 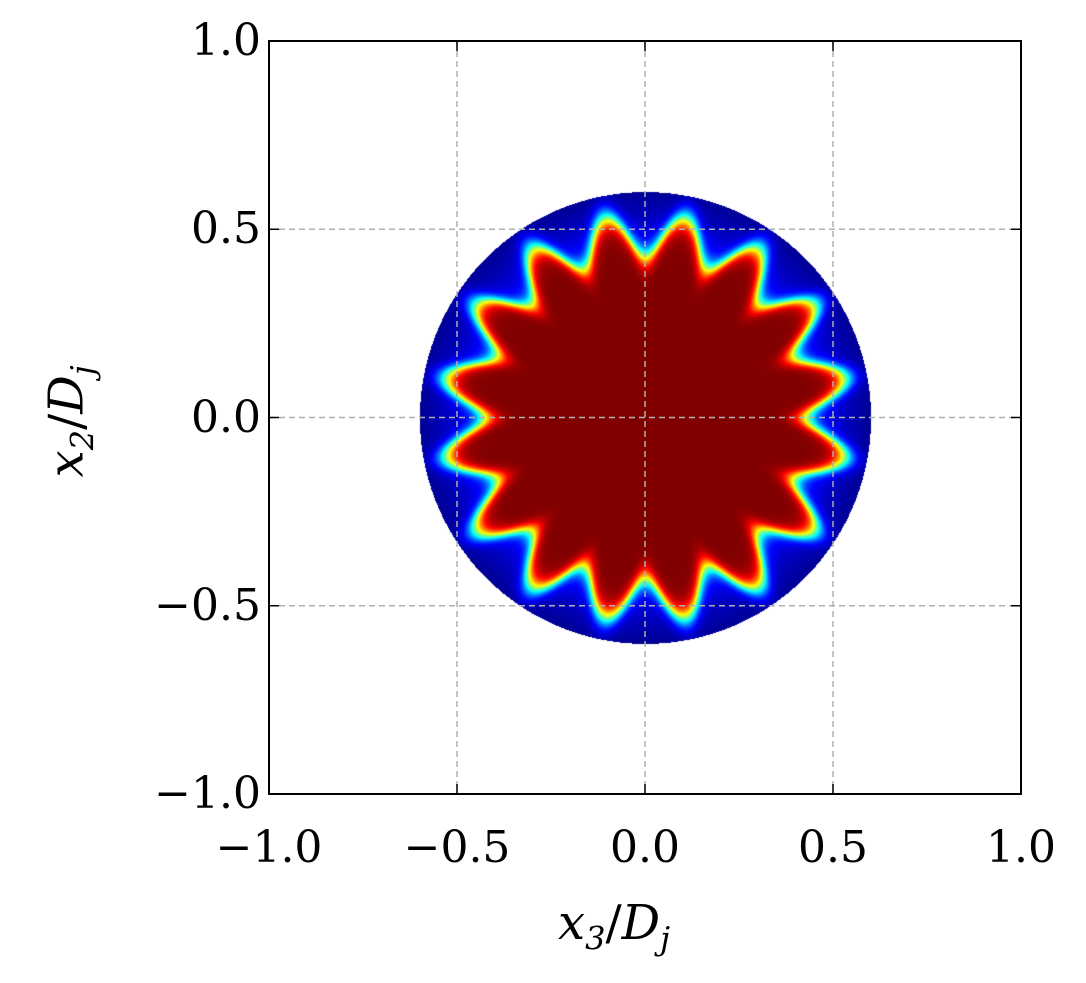 What do you see at coordinates (207, 793) in the screenshot?
I see `y-tick-label: −1.0` at bounding box center [207, 793].